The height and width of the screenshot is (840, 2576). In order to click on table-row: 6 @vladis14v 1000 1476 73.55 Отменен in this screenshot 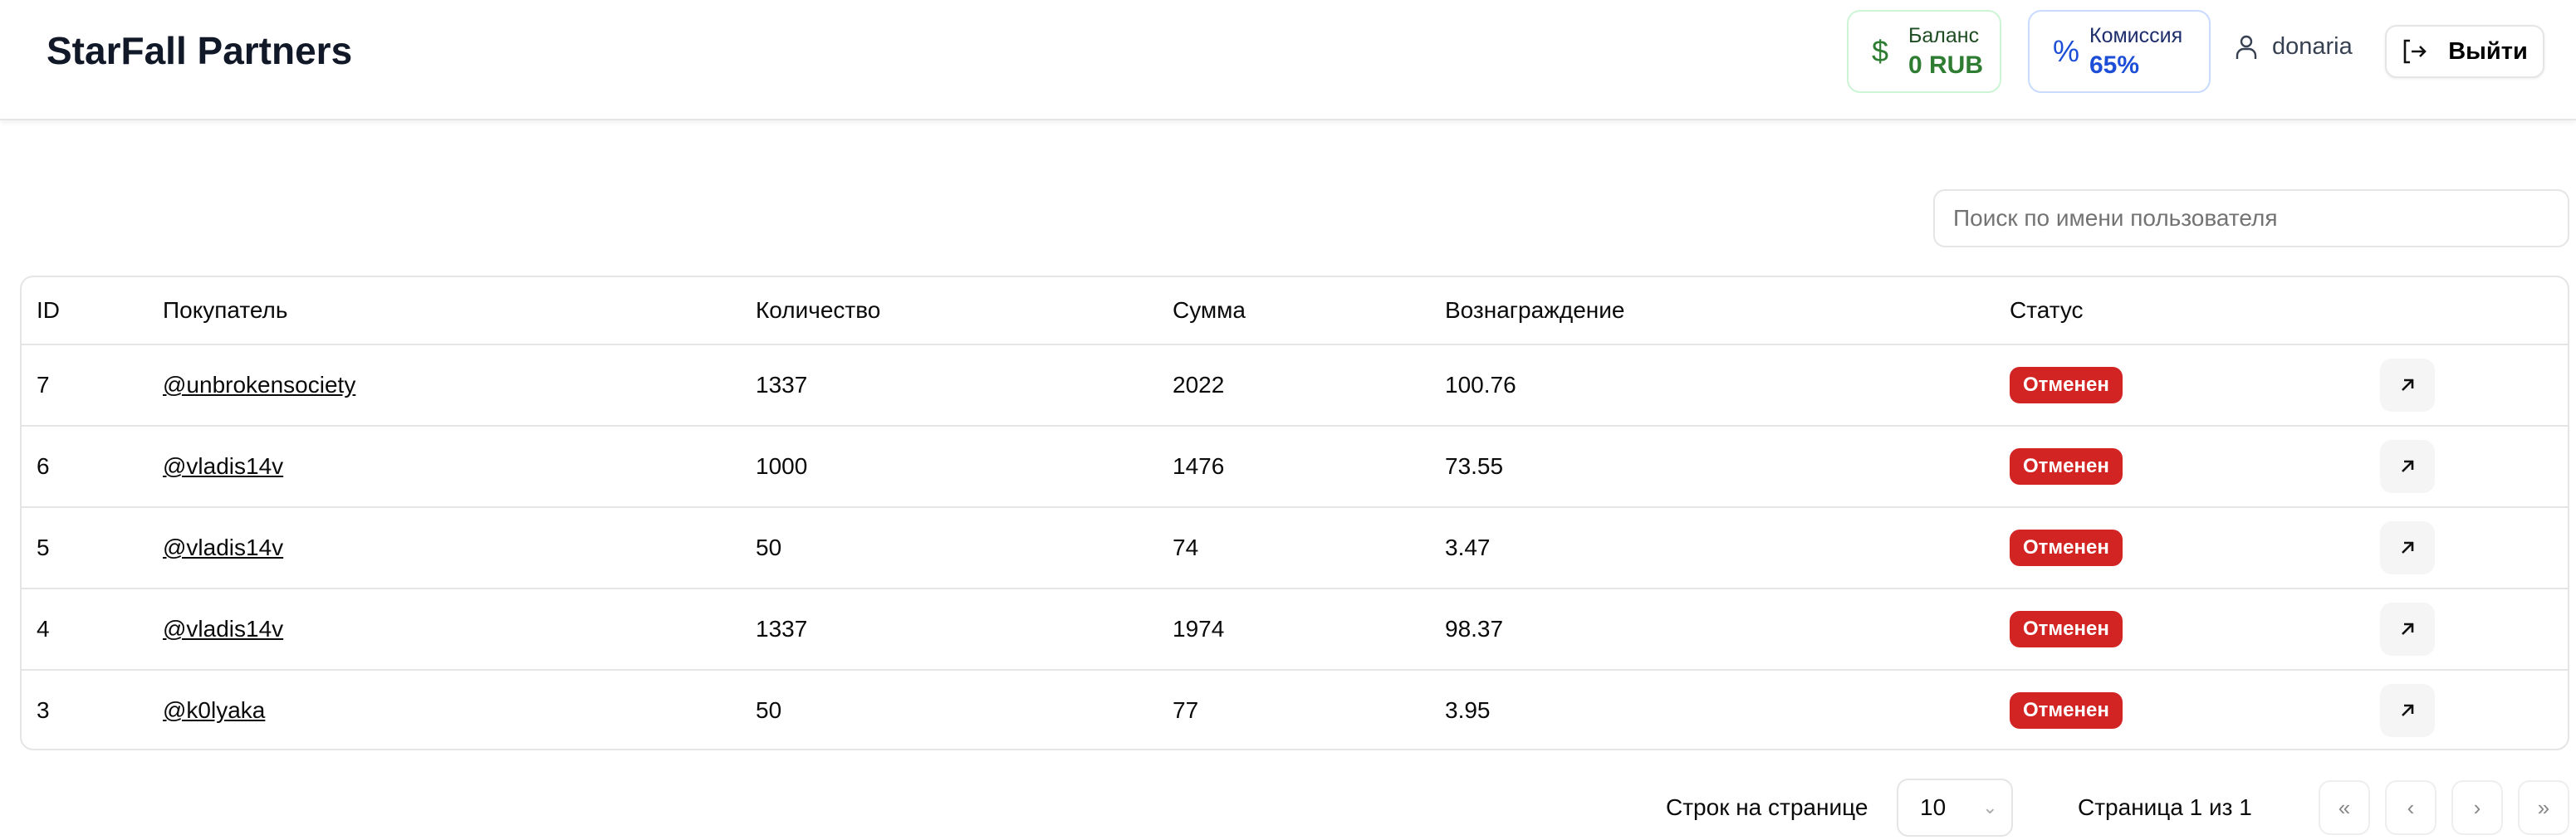, I will do `click(1295, 465)`.